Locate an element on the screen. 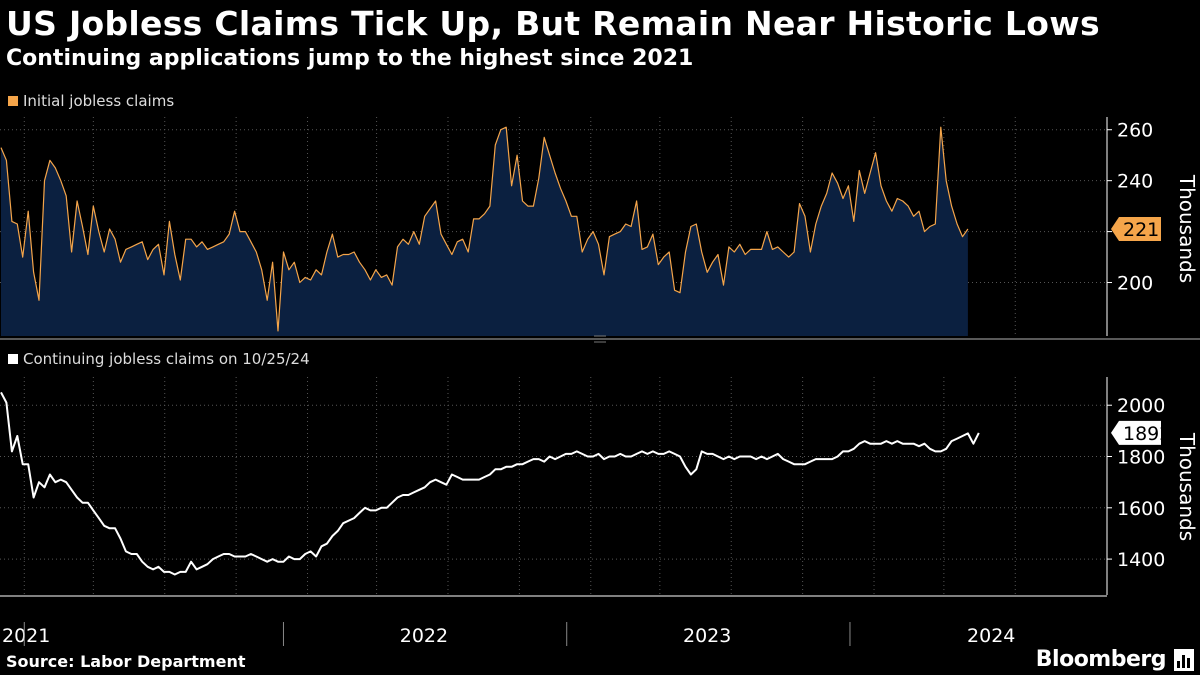 The height and width of the screenshot is (675, 1200). bloomberg-chart-icon is located at coordinates (1184, 660).